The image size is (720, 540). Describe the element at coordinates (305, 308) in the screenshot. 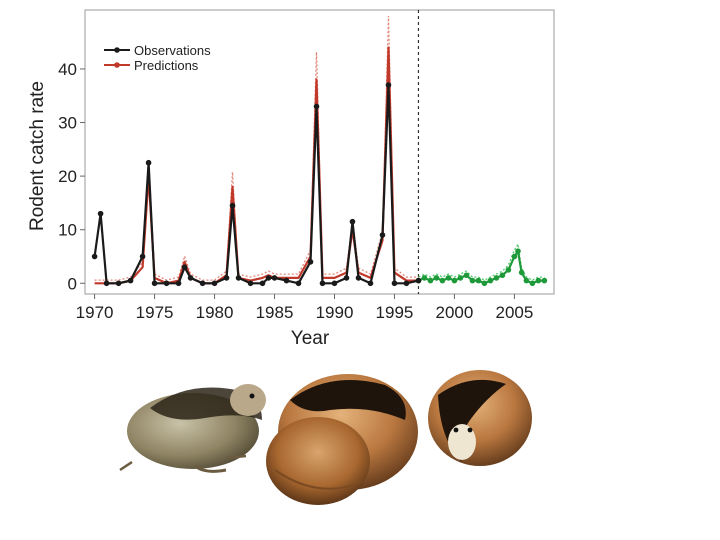

I see `x-axis: 1970 1975 1980 1985 1990 1995 2000 2005` at that location.